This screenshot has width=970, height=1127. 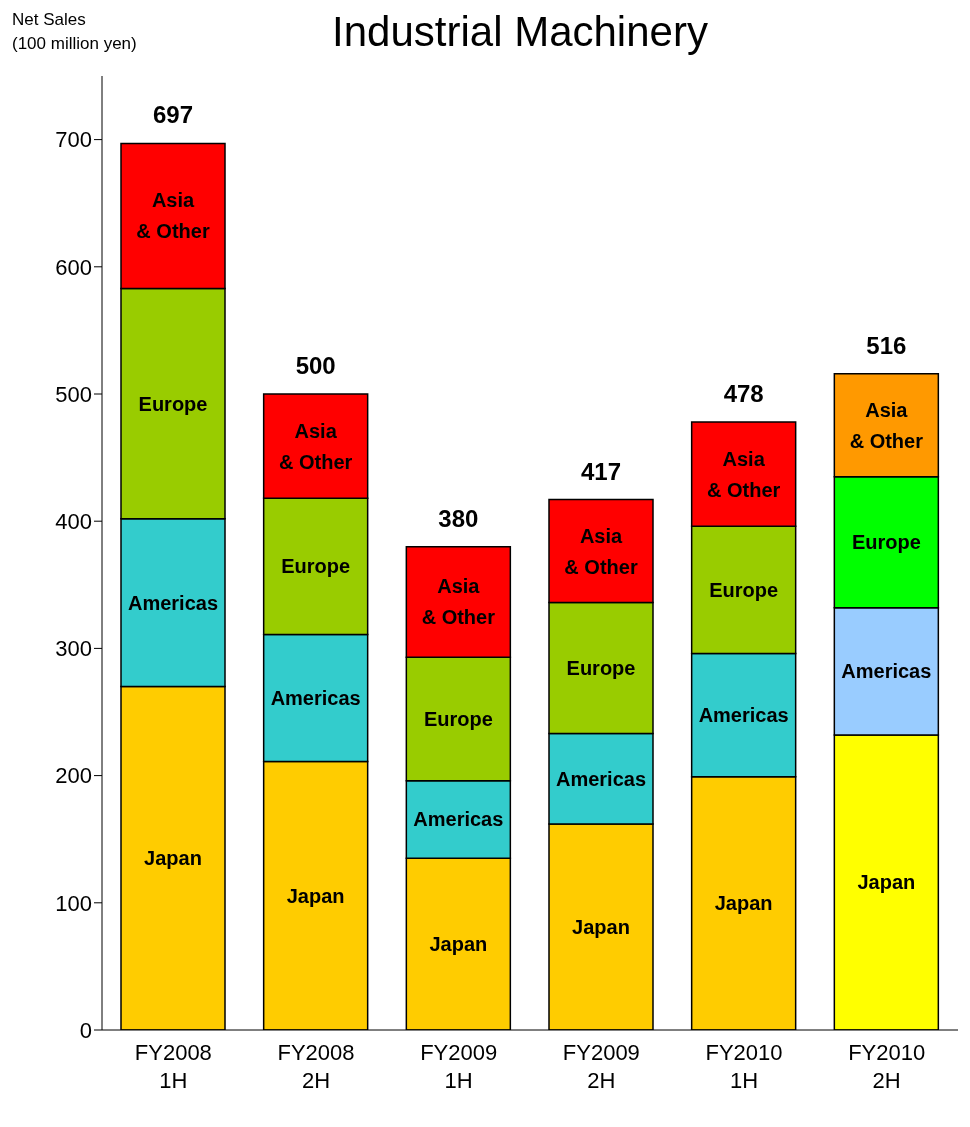 What do you see at coordinates (520, 31) in the screenshot?
I see `chart-title: Industrial Machinery` at bounding box center [520, 31].